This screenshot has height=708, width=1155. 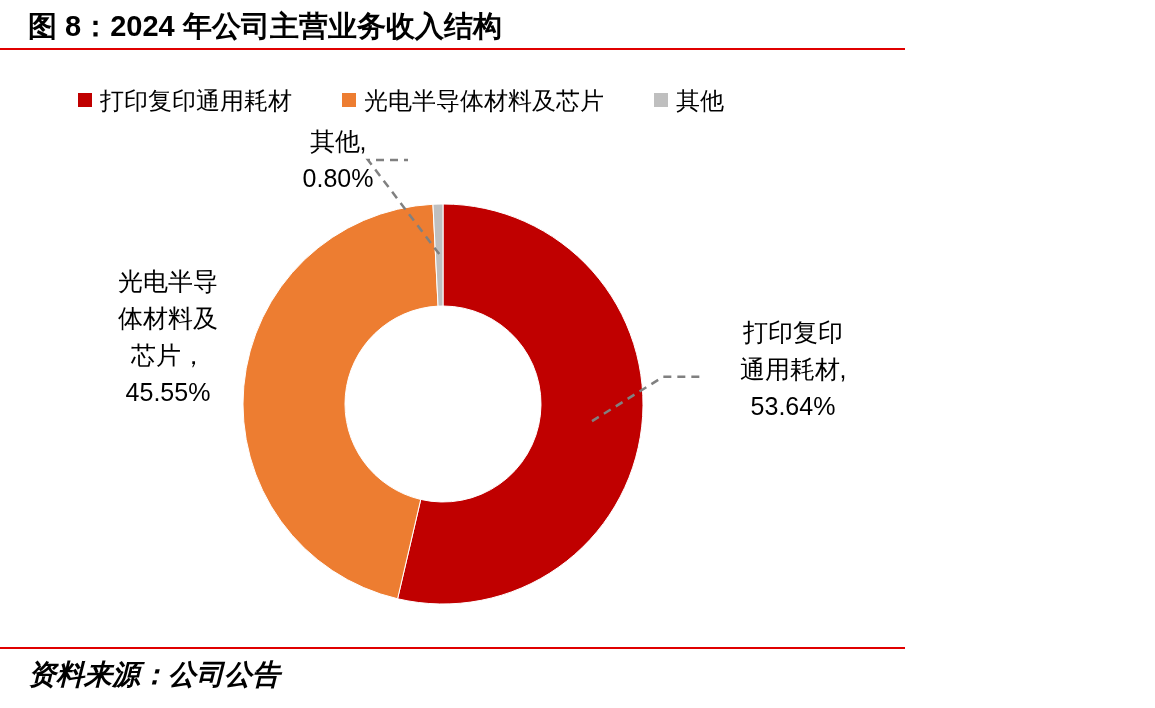 What do you see at coordinates (793, 368) in the screenshot?
I see `data-label: 打印复印通用耗材, 53.64%` at bounding box center [793, 368].